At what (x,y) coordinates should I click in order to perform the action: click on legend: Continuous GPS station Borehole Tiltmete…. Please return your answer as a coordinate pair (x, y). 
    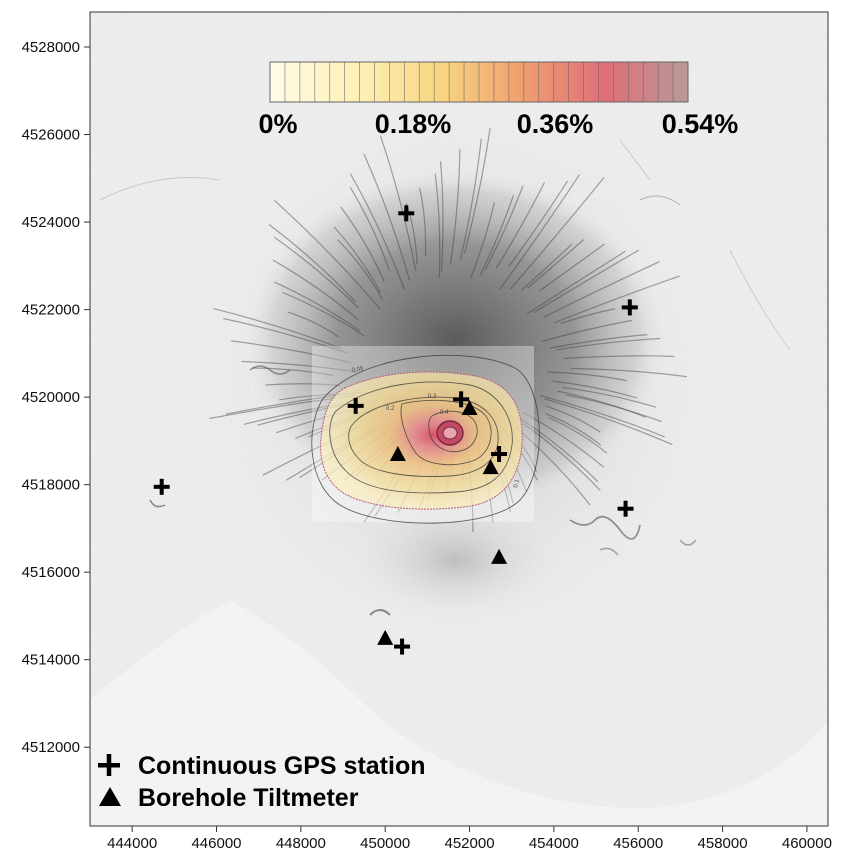
    Looking at the image, I should click on (262, 782).